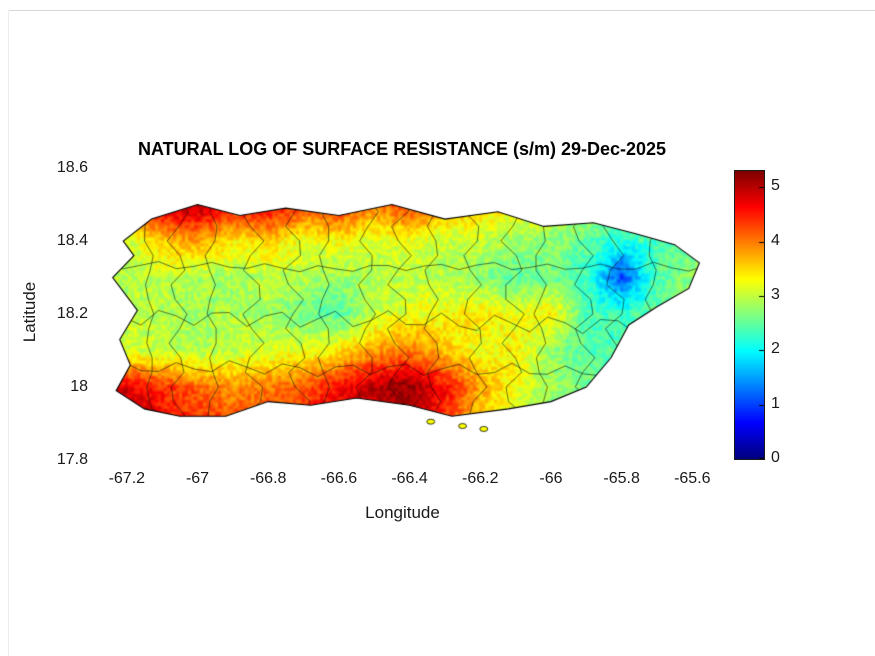  I want to click on y-tick-label: 18.4, so click(72, 240).